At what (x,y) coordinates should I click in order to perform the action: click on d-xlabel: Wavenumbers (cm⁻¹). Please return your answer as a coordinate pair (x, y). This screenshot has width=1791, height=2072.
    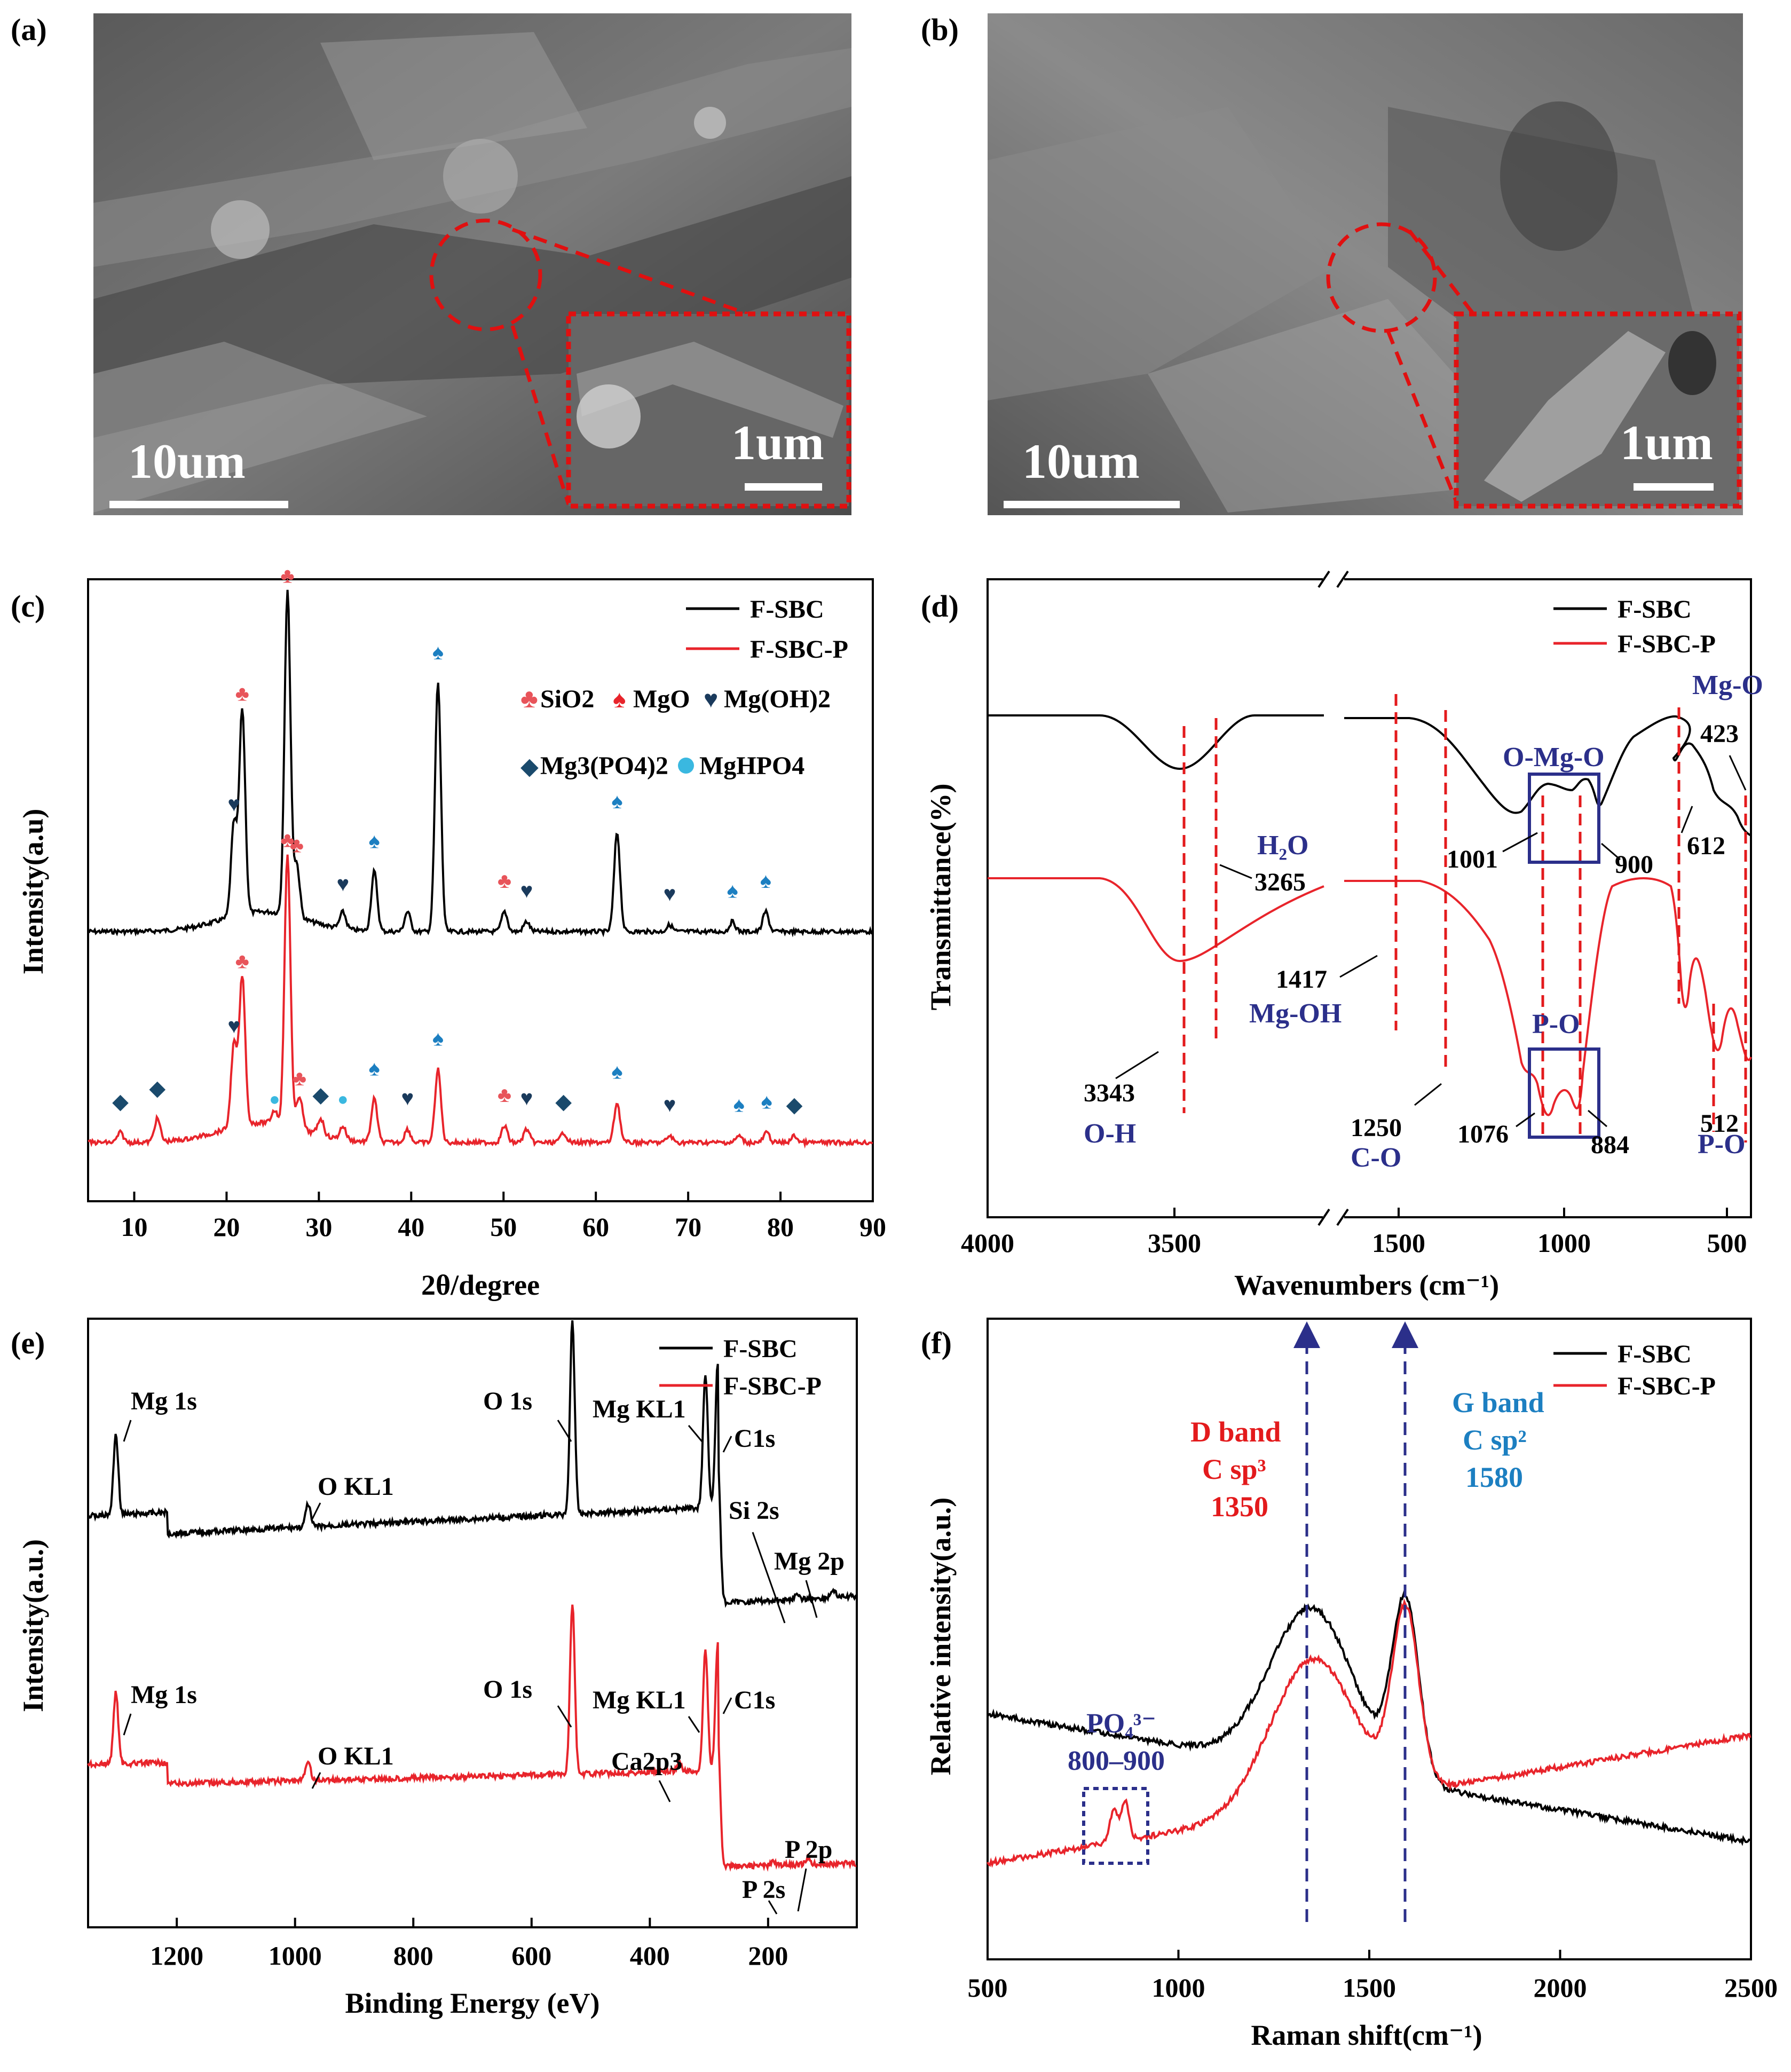
    Looking at the image, I should click on (1366, 1285).